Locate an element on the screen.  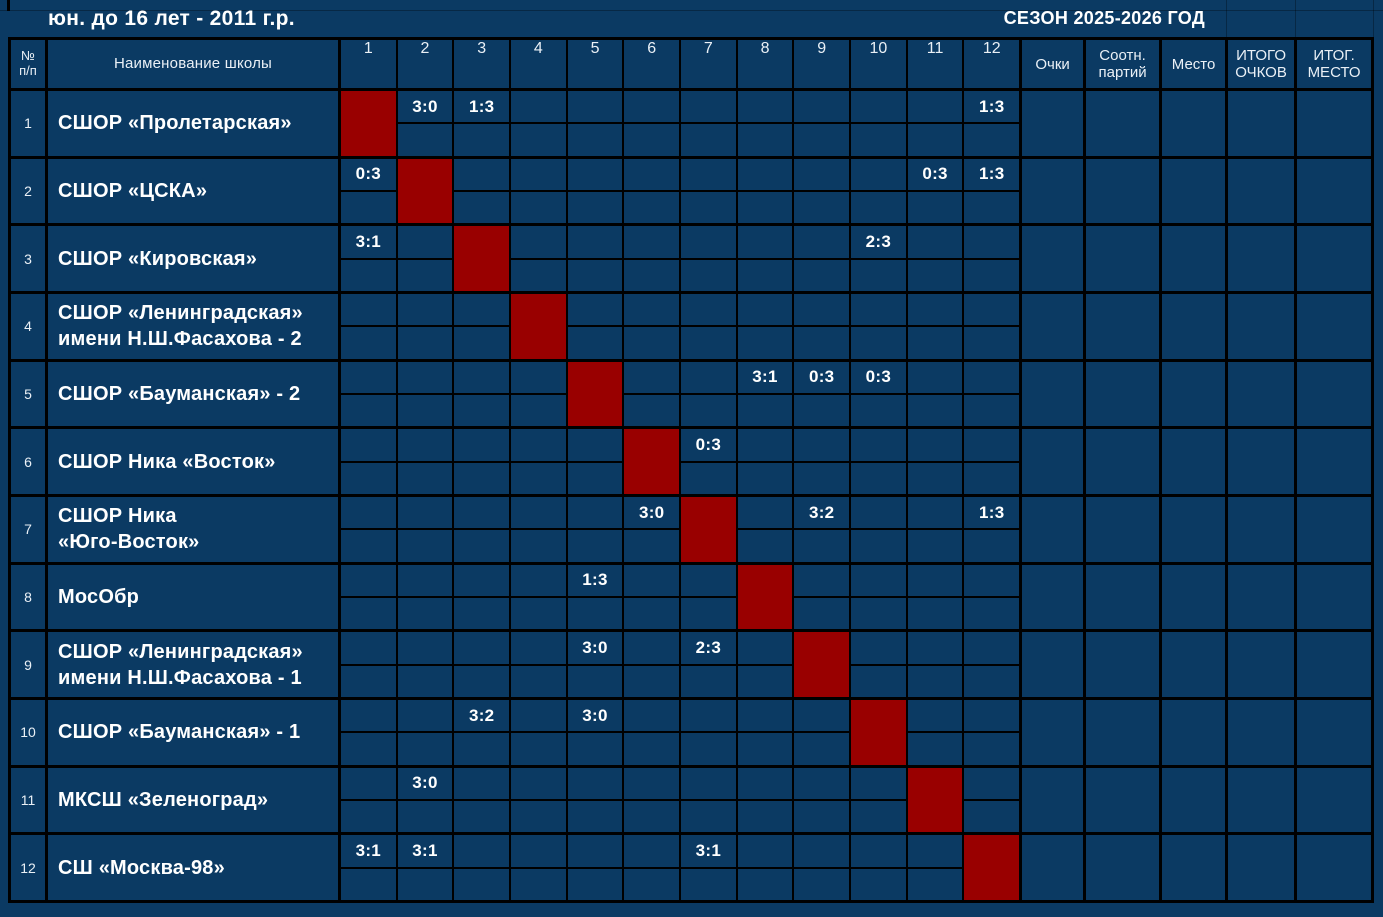
team-number-cell: 4 is located at coordinates (29, 326).